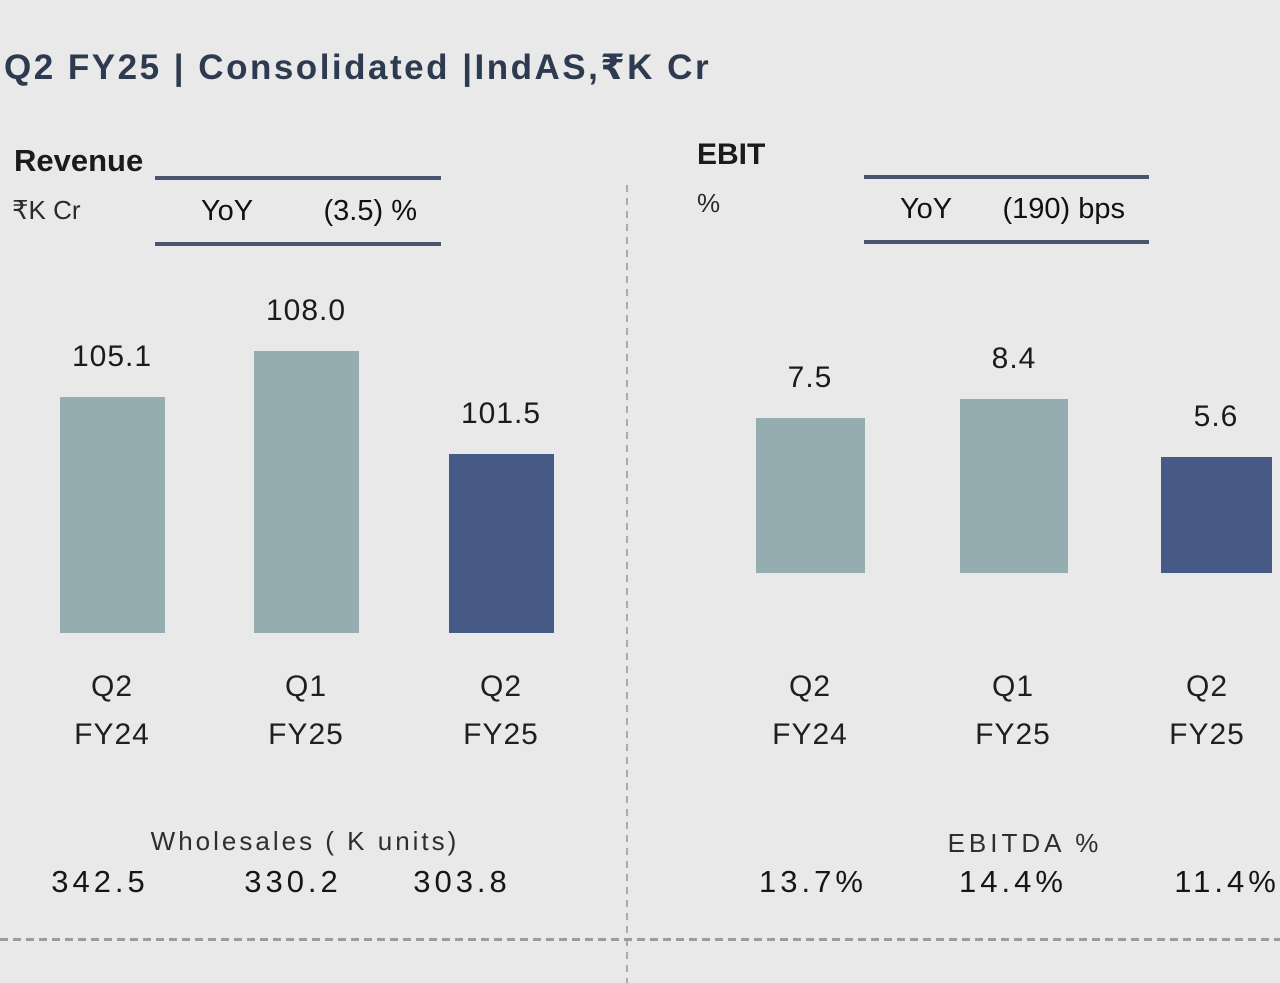 The width and height of the screenshot is (1280, 983). Describe the element at coordinates (501, 711) in the screenshot. I see `revenue-cat-q2fy25: Q2 FY25` at that location.